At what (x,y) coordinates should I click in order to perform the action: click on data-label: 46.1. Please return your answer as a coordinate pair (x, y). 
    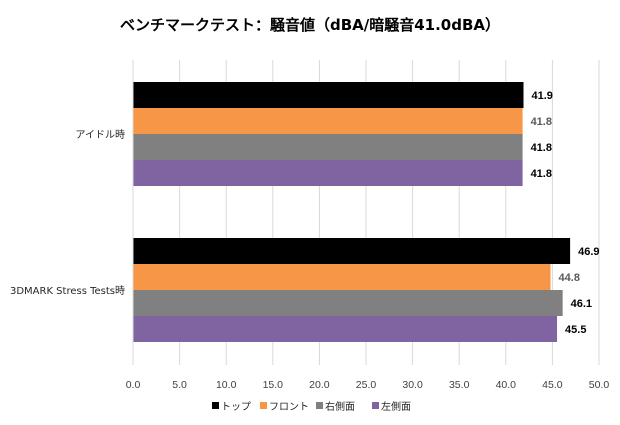
    Looking at the image, I should click on (581, 304).